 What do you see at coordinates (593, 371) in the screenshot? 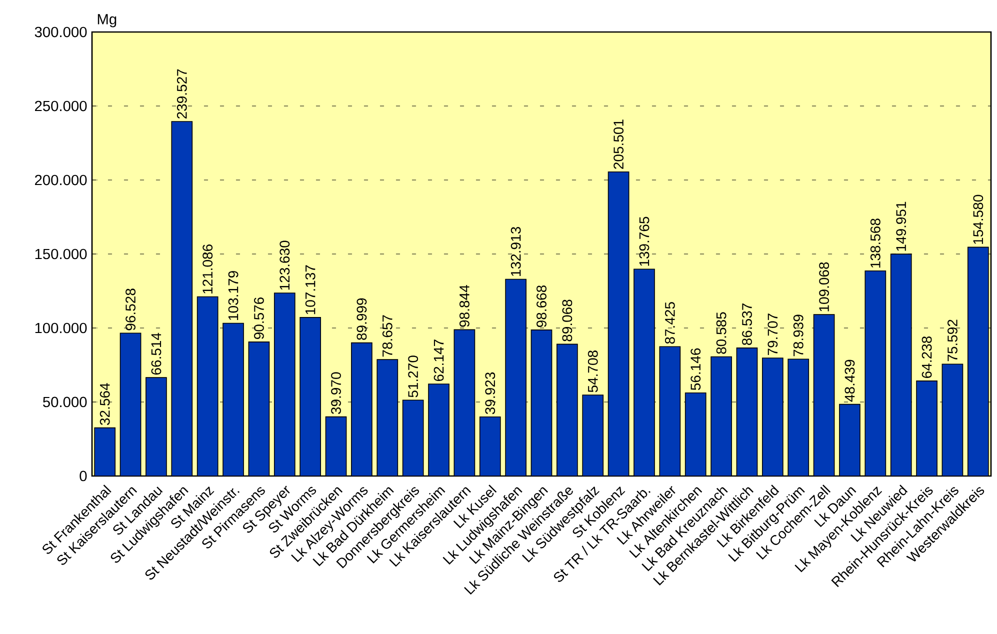
I see `data-label: 54.708` at bounding box center [593, 371].